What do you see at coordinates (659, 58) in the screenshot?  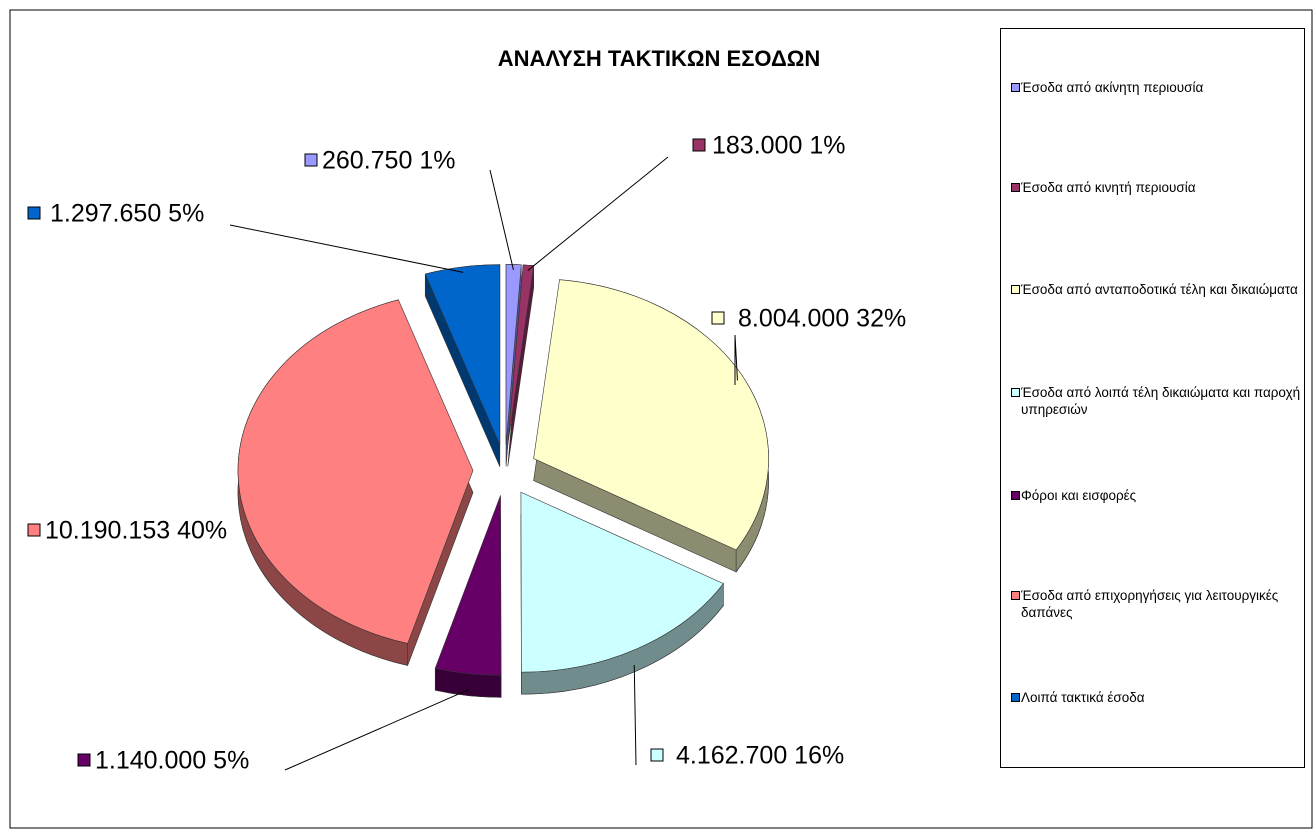 I see `chart-title: ΑΝΑΛΥΣΗ ΤΑΚΤΙΚΩΝ ΕΣΟΔΩΝ` at bounding box center [659, 58].